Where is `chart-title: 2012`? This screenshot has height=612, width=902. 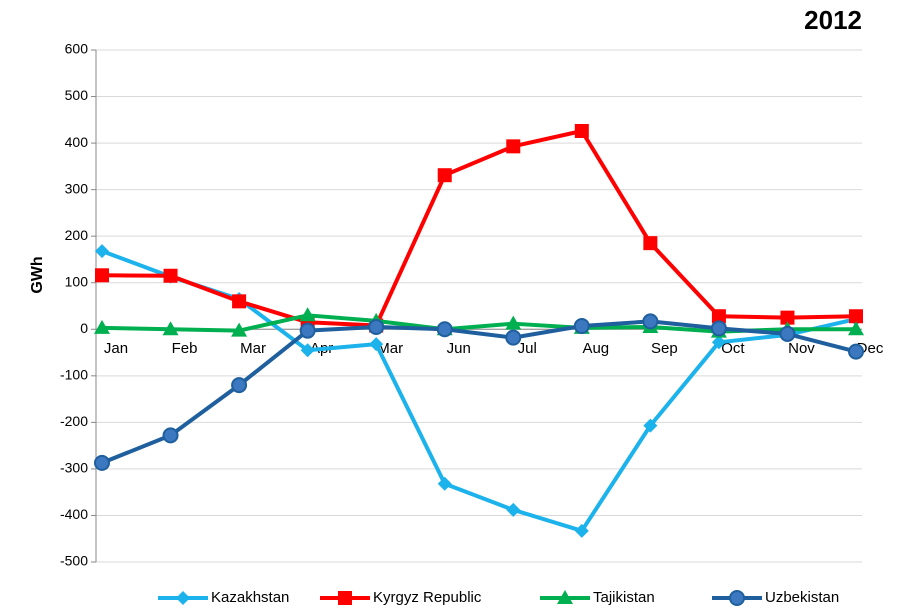 chart-title: 2012 is located at coordinates (833, 20).